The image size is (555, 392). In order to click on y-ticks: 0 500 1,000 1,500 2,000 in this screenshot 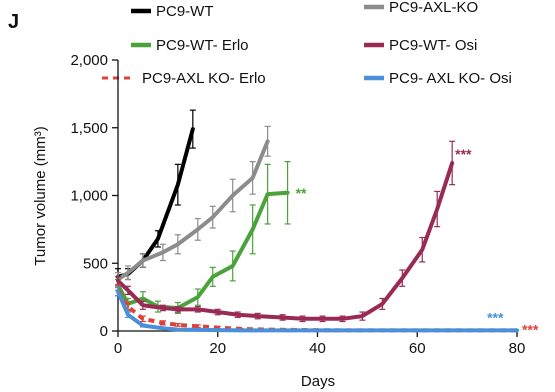, I will do `click(94, 196)`.